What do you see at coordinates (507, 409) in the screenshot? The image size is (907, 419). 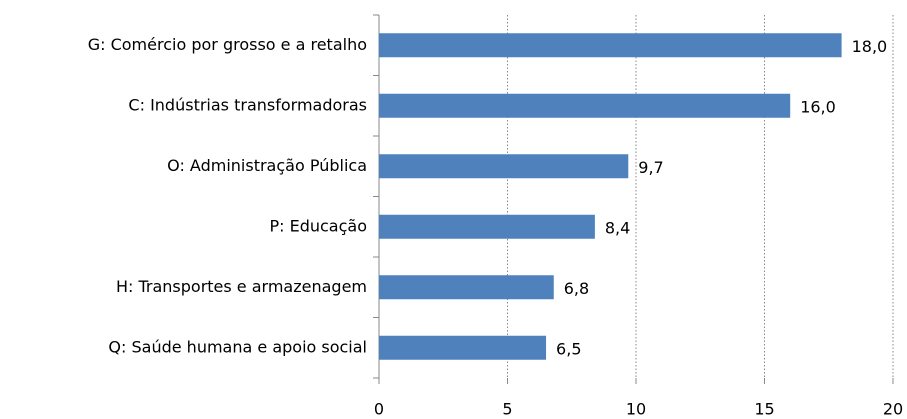 I see `x-tick-label: 5` at bounding box center [507, 409].